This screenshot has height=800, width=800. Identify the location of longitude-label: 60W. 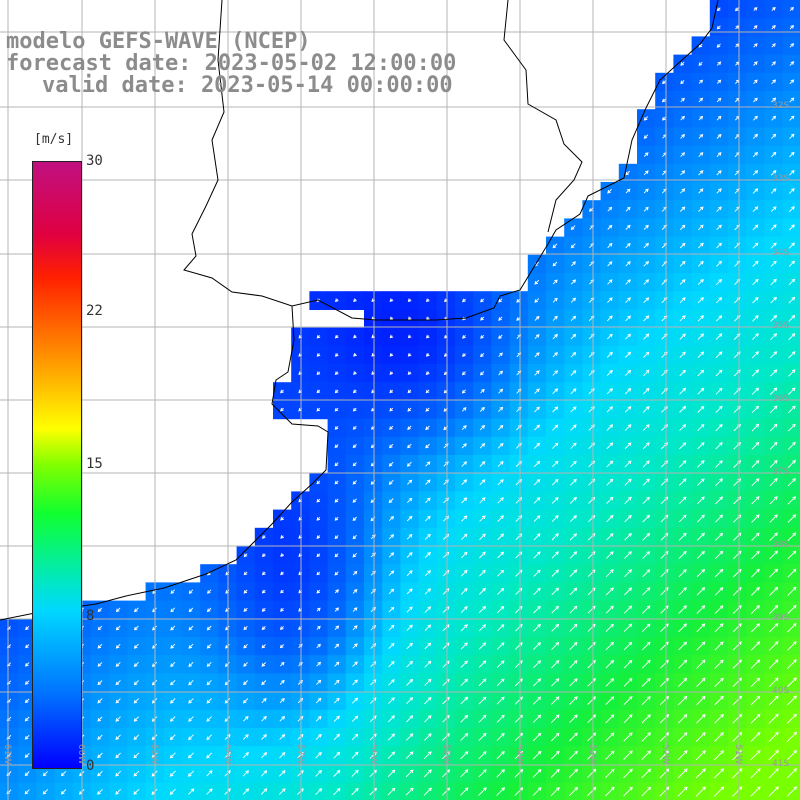
(81, 754).